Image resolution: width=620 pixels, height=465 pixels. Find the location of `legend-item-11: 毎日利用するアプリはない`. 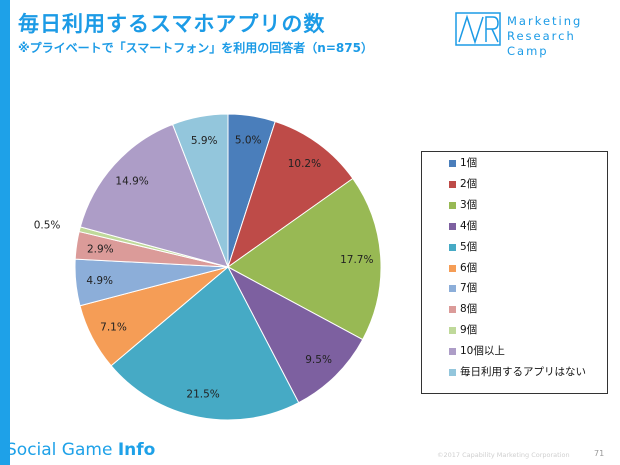

legend-item-11: 毎日利用するアプリはない is located at coordinates (517, 372).